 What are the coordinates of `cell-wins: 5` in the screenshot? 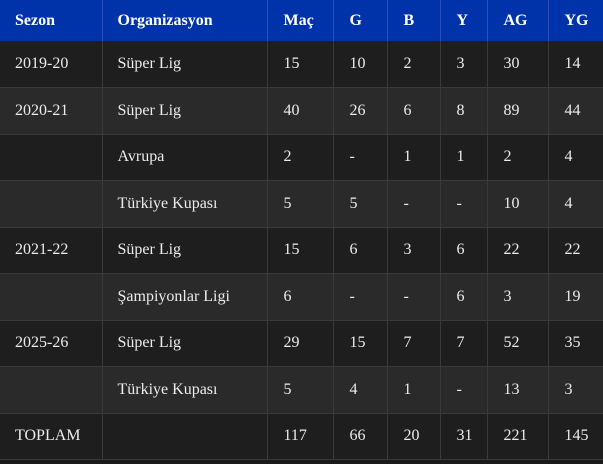 It's located at (360, 204).